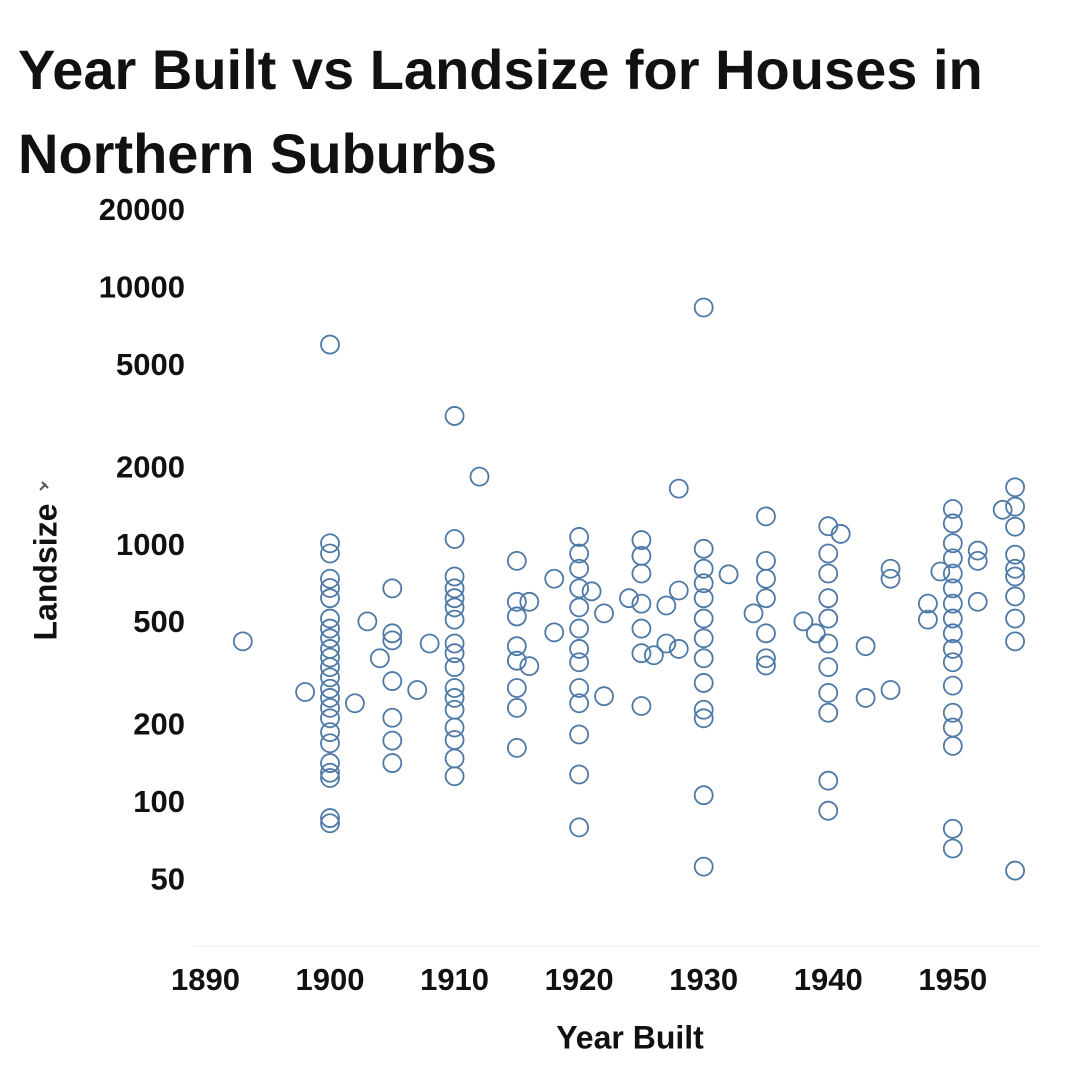 The width and height of the screenshot is (1080, 1080). Describe the element at coordinates (142, 287) in the screenshot. I see `y-tick-label: 10000` at that location.